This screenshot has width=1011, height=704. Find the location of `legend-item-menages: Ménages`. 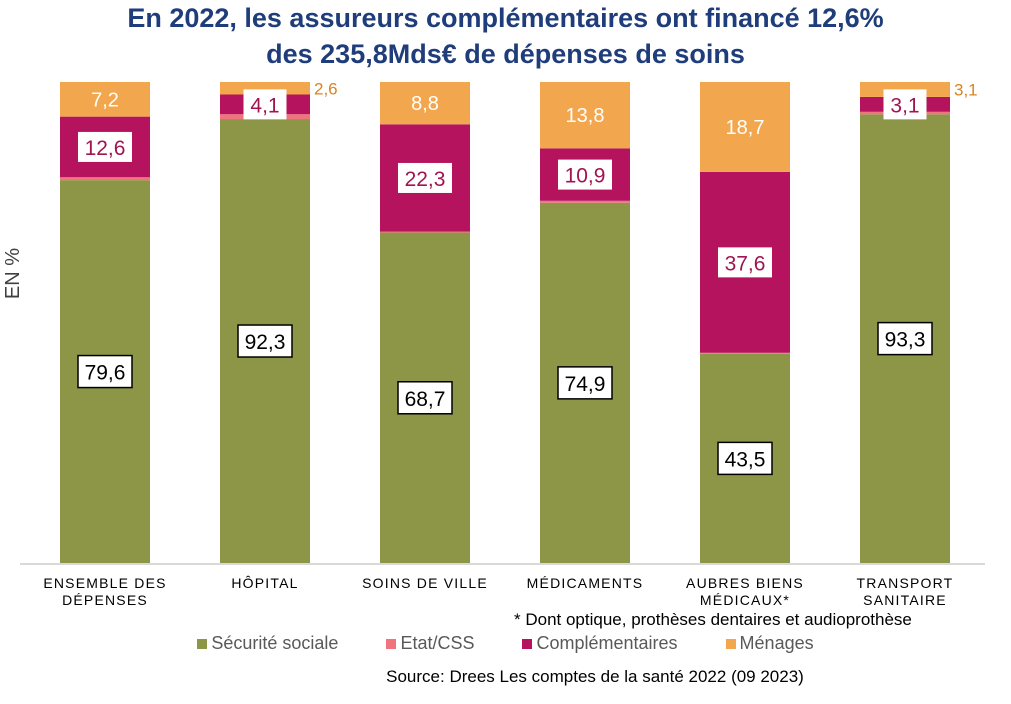

legend-item-menages: Ménages is located at coordinates (769, 643).